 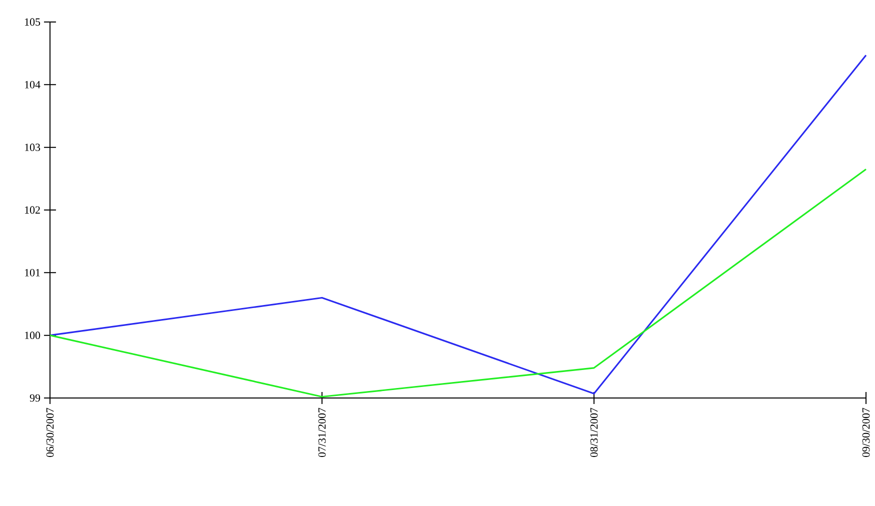 I want to click on x-tick-label: 07/31/2007, so click(x=322, y=432).